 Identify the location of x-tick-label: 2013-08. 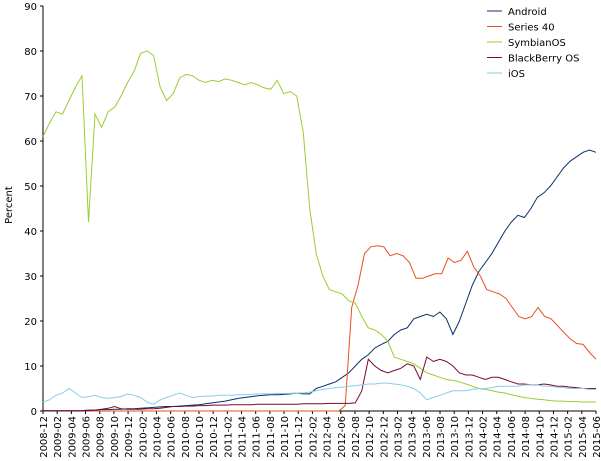
(441, 437).